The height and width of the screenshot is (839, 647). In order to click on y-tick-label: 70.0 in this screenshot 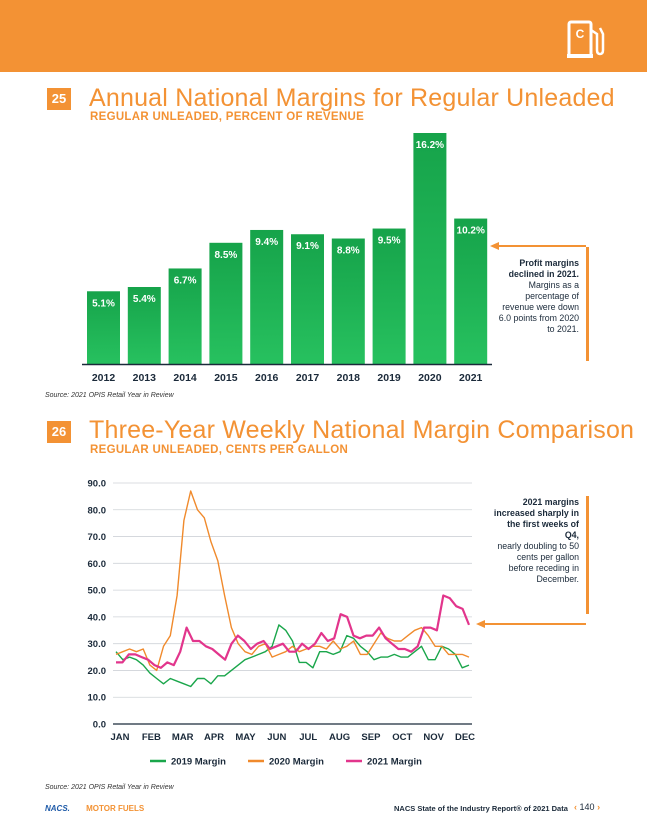, I will do `click(97, 537)`.